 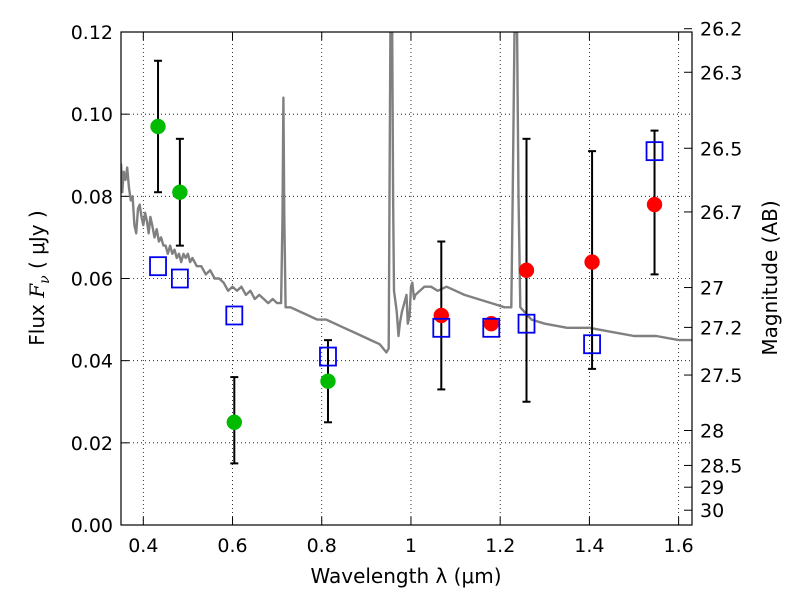 I want to click on x-tick-label: 1, so click(x=411, y=546).